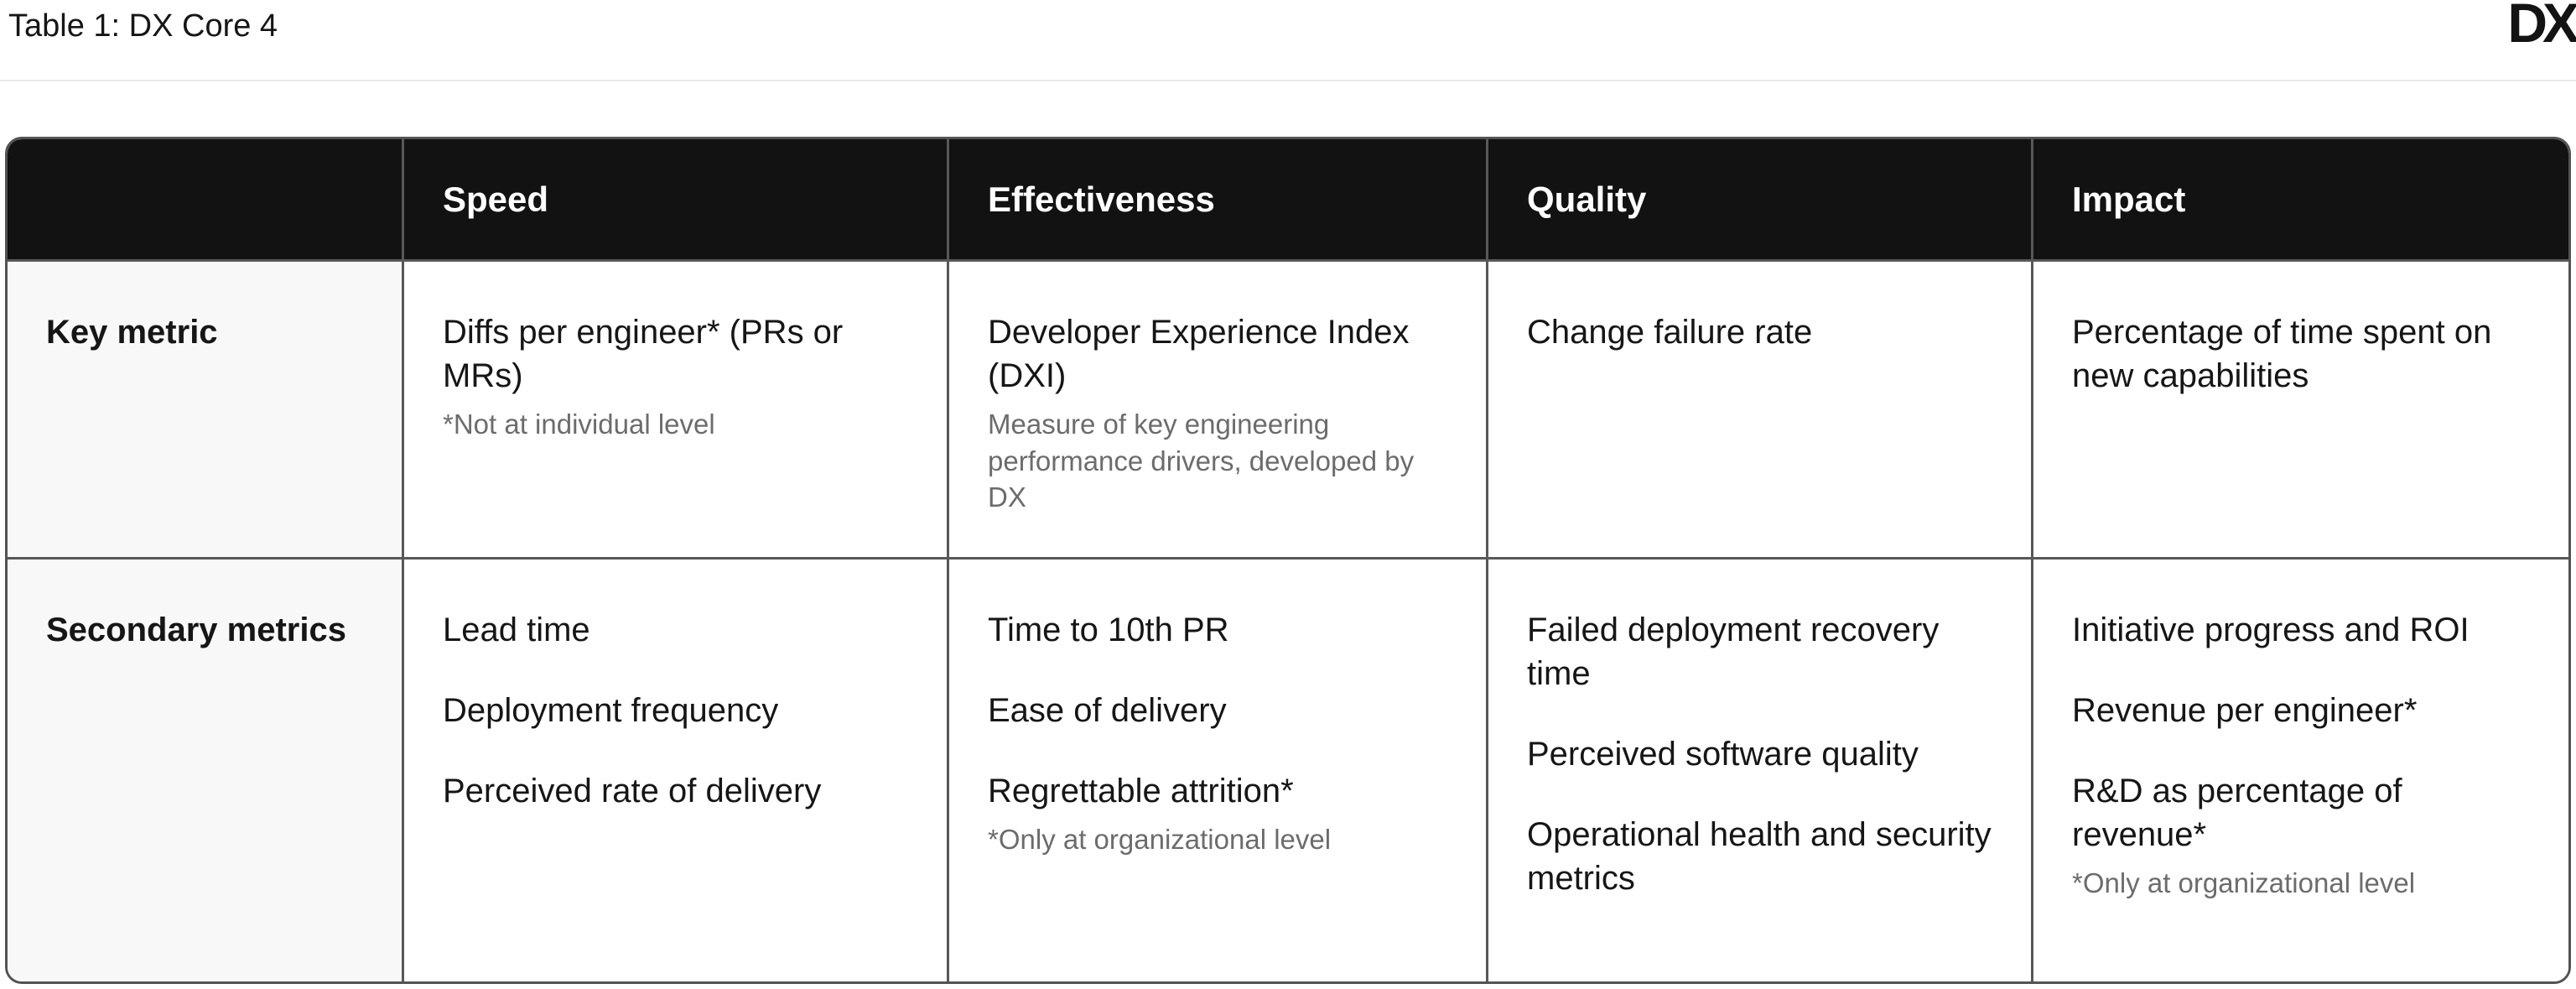 The image size is (2576, 989). I want to click on metric-item: Perceived rate of delivery, so click(679, 791).